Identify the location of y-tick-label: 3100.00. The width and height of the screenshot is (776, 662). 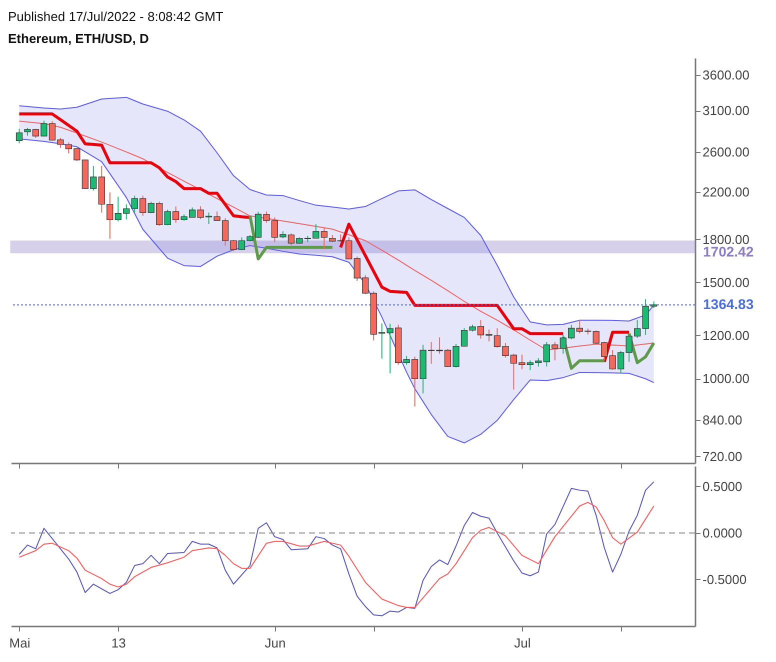
(726, 110).